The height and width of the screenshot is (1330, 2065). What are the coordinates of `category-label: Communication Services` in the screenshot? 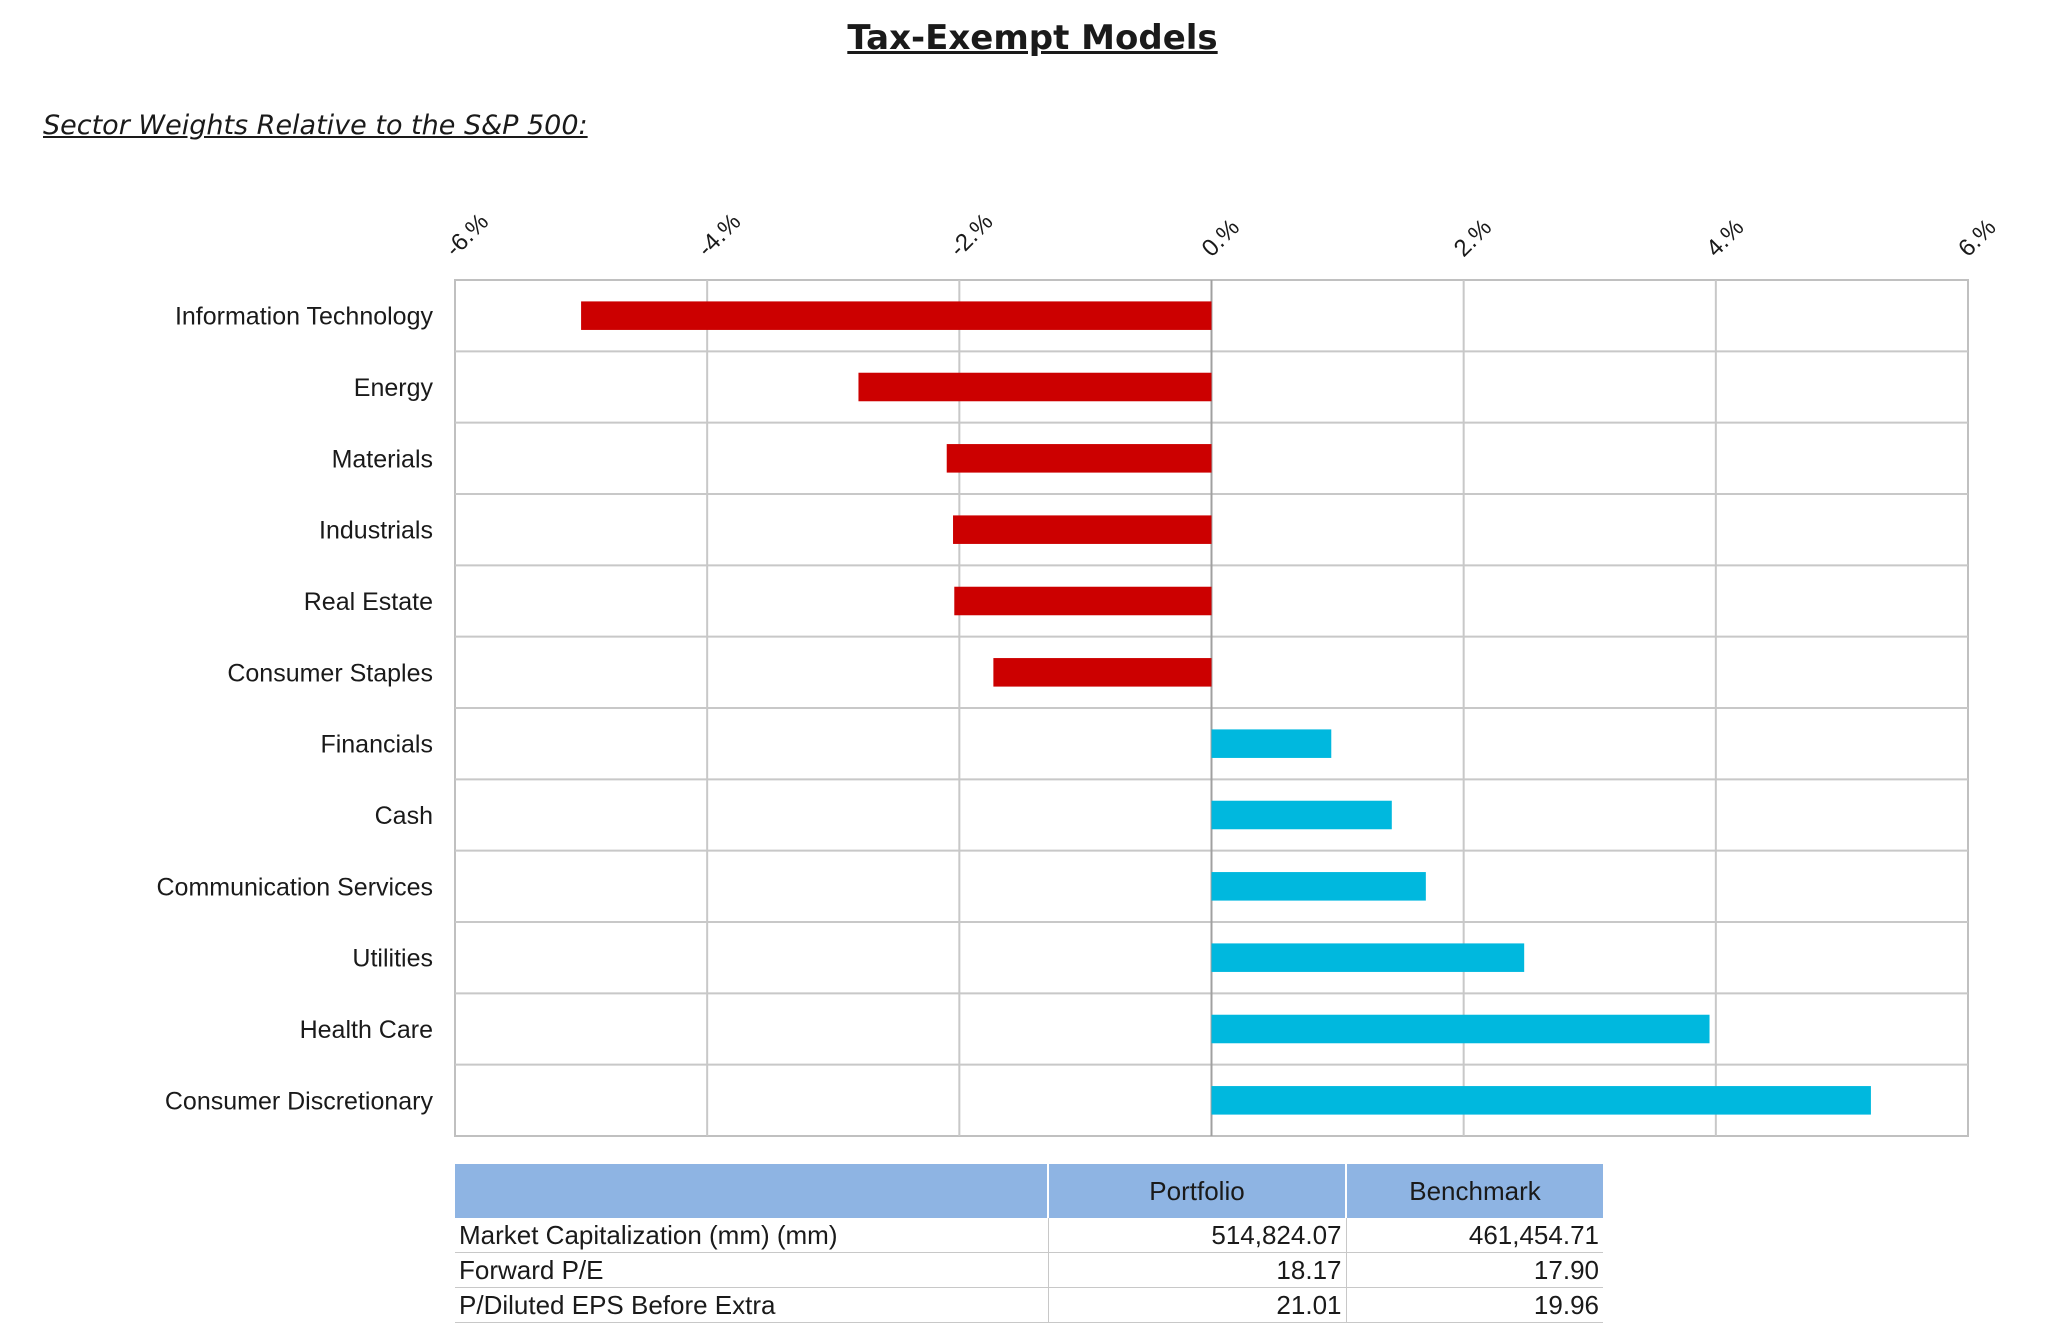 It's located at (295, 887).